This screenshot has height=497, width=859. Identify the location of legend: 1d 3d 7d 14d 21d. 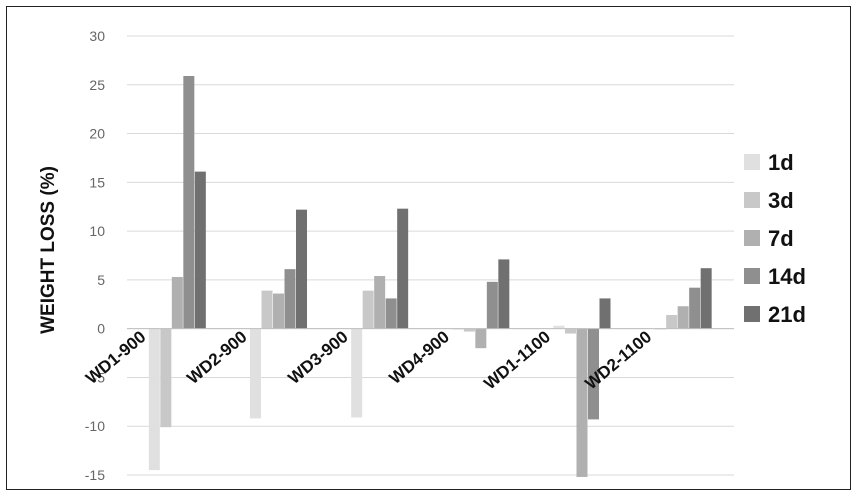
(775, 238).